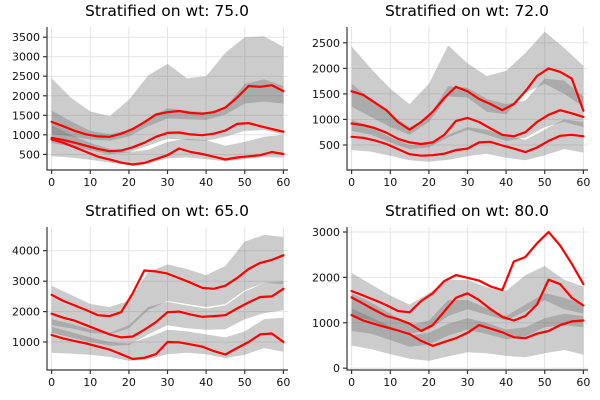 Image resolution: width=600 pixels, height=400 pixels. What do you see at coordinates (26, 251) in the screenshot?
I see `y-tick-label: 4000` at bounding box center [26, 251].